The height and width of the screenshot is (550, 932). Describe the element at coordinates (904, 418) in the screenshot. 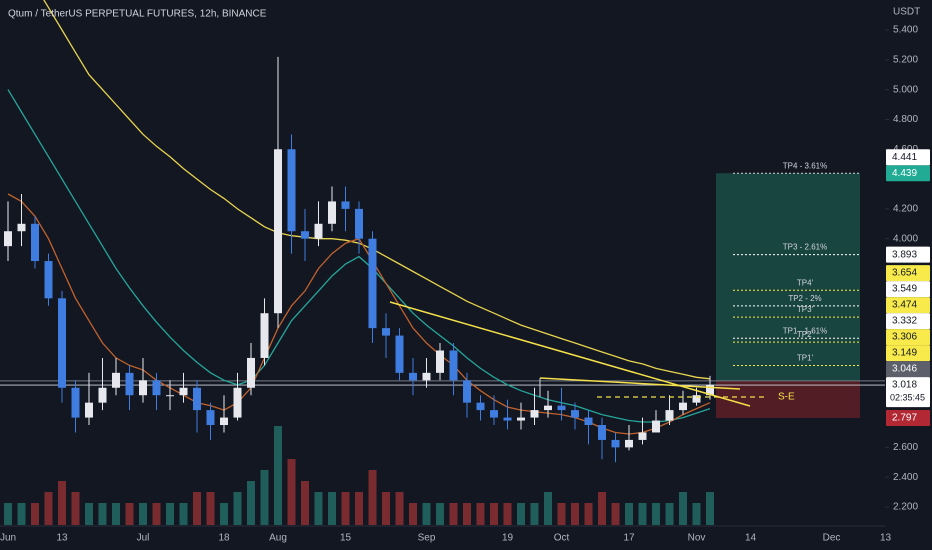

I see `price-tag-label: 2.797` at that location.